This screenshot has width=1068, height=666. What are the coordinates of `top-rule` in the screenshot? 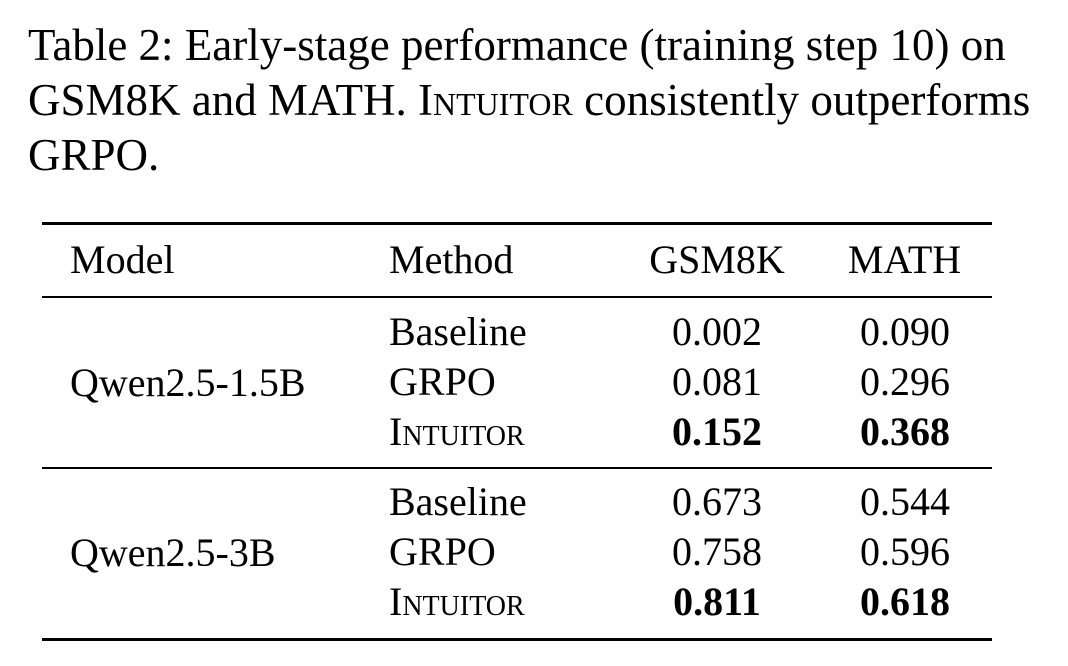 It's located at (517, 223).